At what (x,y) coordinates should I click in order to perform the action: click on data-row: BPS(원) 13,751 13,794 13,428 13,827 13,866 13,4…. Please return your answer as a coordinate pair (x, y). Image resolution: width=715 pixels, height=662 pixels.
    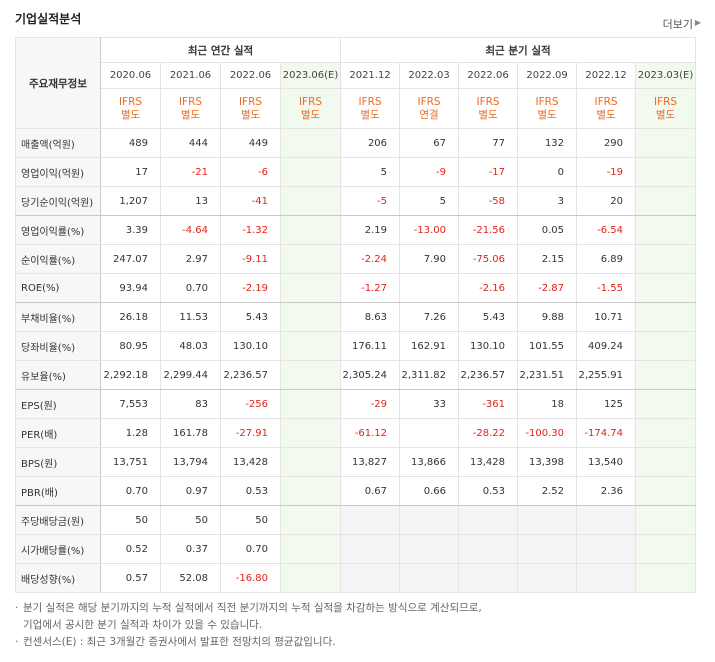
    Looking at the image, I should click on (356, 462).